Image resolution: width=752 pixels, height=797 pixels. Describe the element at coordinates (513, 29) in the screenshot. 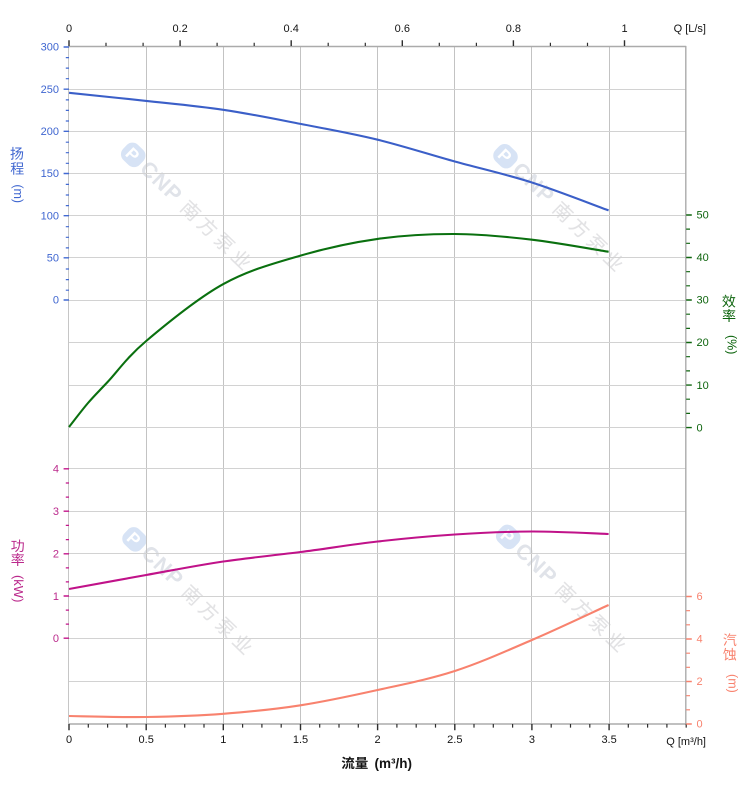

I see `svg-text: 0.8` at that location.